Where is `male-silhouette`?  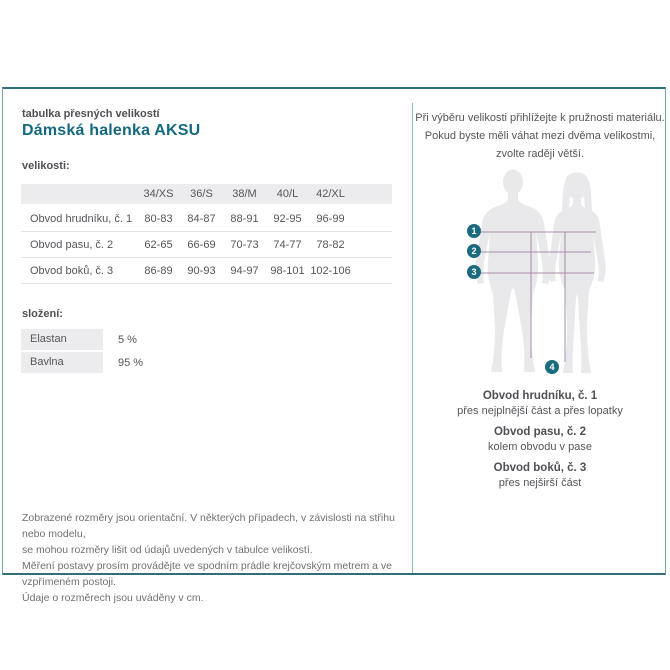
male-silhouette is located at coordinates (513, 270).